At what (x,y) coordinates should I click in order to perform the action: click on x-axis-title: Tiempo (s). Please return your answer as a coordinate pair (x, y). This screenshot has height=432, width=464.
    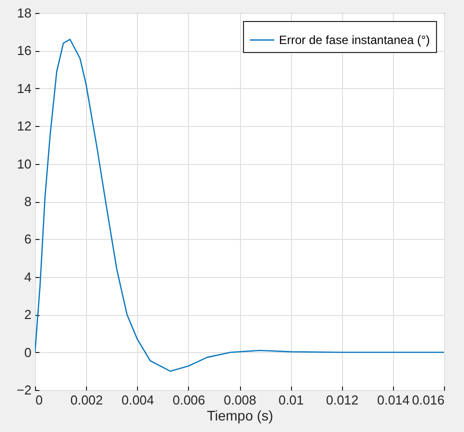
    Looking at the image, I should click on (240, 416).